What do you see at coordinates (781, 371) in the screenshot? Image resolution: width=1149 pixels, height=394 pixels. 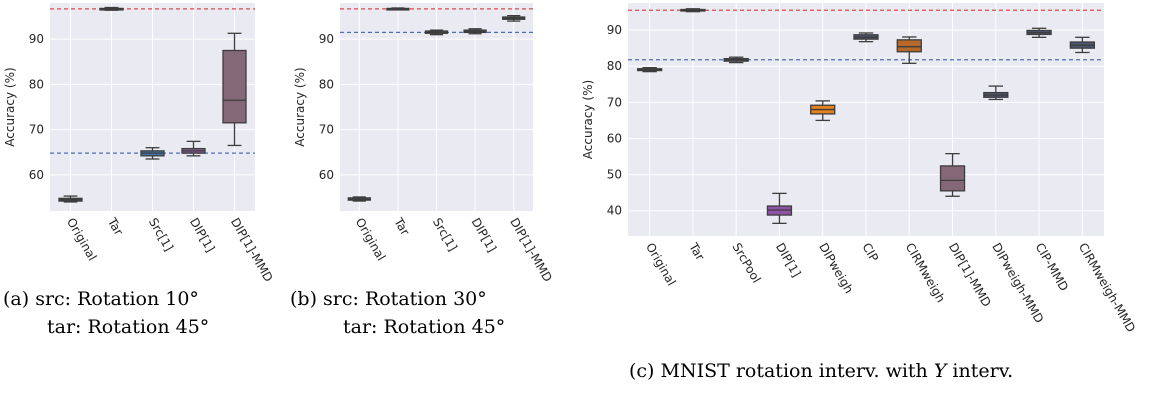 I see `caption-c-text: (c) MNIST rotation interv. with` at bounding box center [781, 371].